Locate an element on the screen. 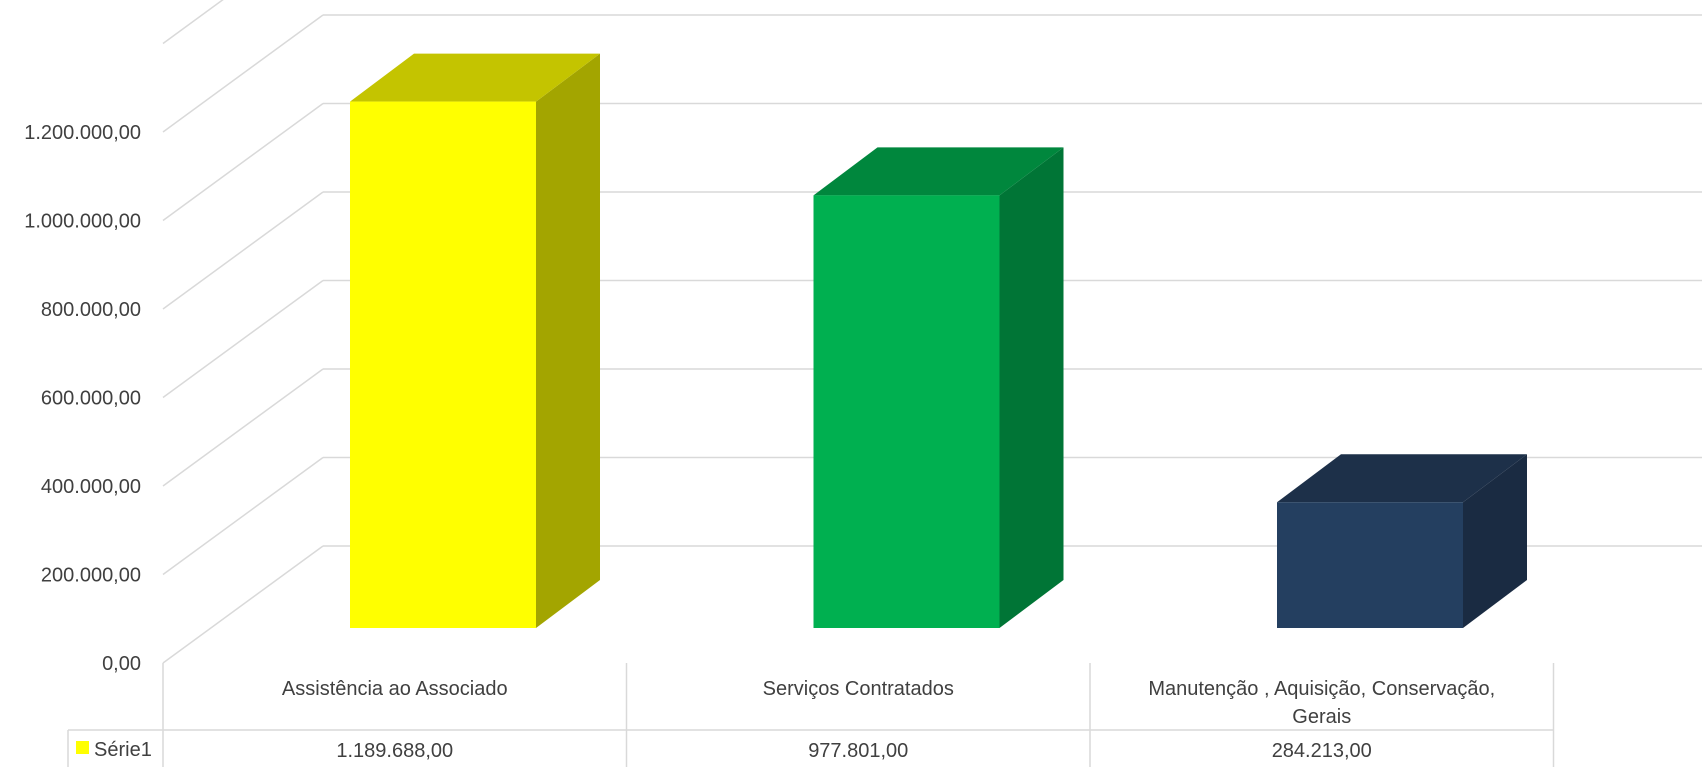 The image size is (1702, 767). y-tick-label: 600.000,00 is located at coordinates (91, 399).